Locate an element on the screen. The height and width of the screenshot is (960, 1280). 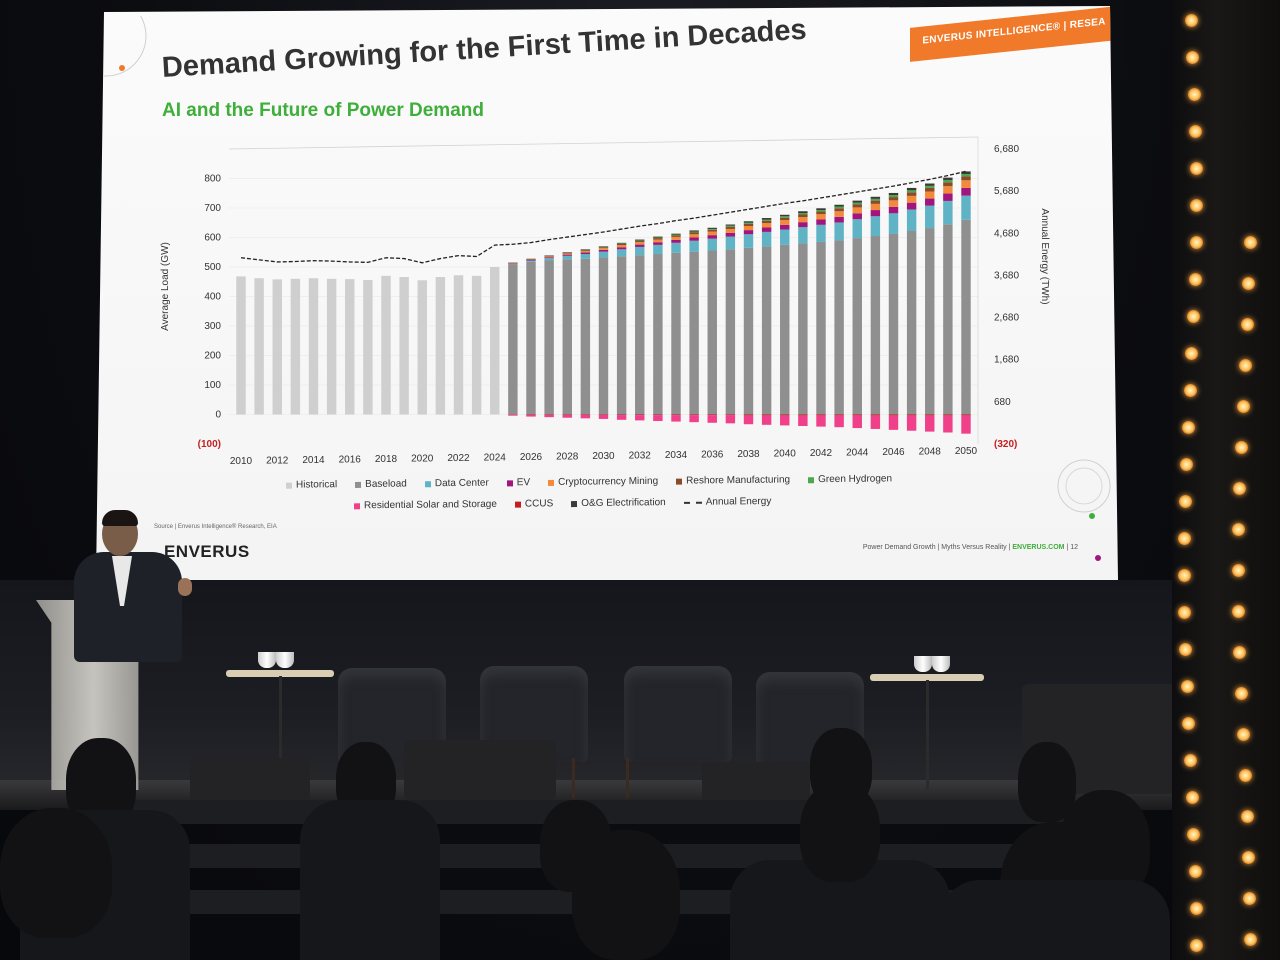
bar-green-hydrogen-2050 is located at coordinates (966, 175).